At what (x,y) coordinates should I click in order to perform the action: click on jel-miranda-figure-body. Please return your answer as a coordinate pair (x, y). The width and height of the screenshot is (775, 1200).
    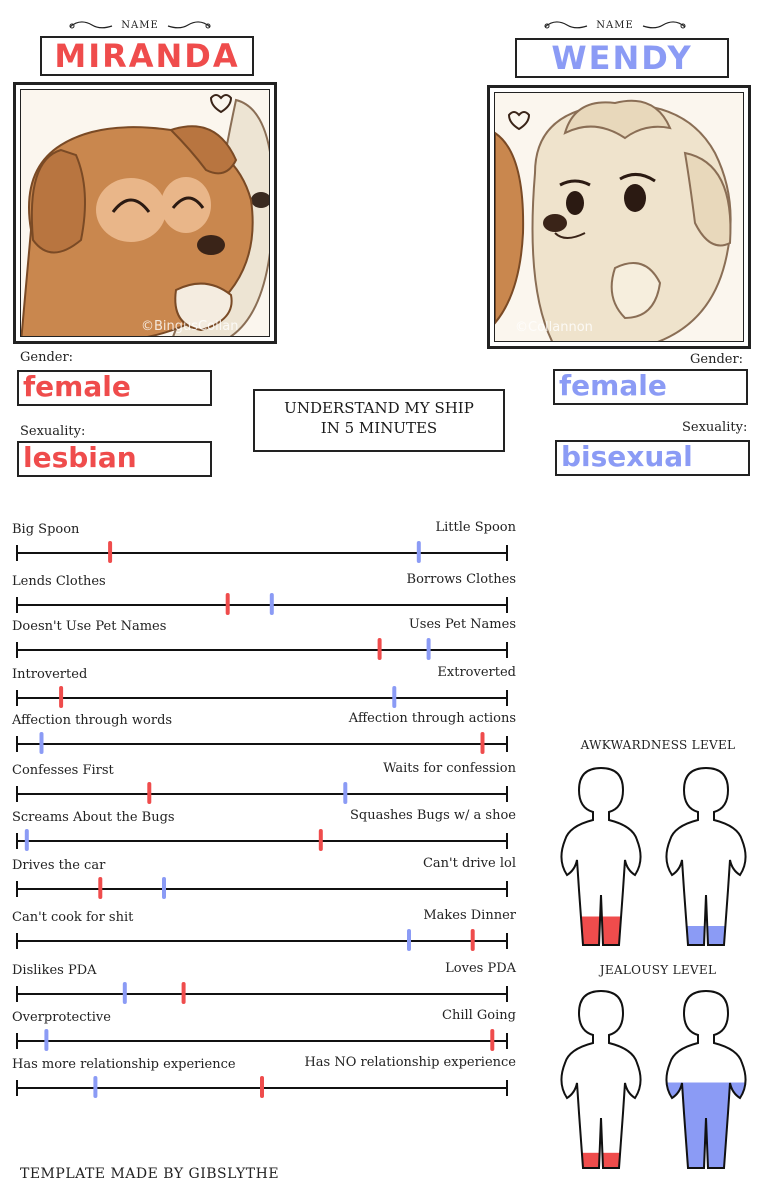
    Looking at the image, I should click on (601, 1079).